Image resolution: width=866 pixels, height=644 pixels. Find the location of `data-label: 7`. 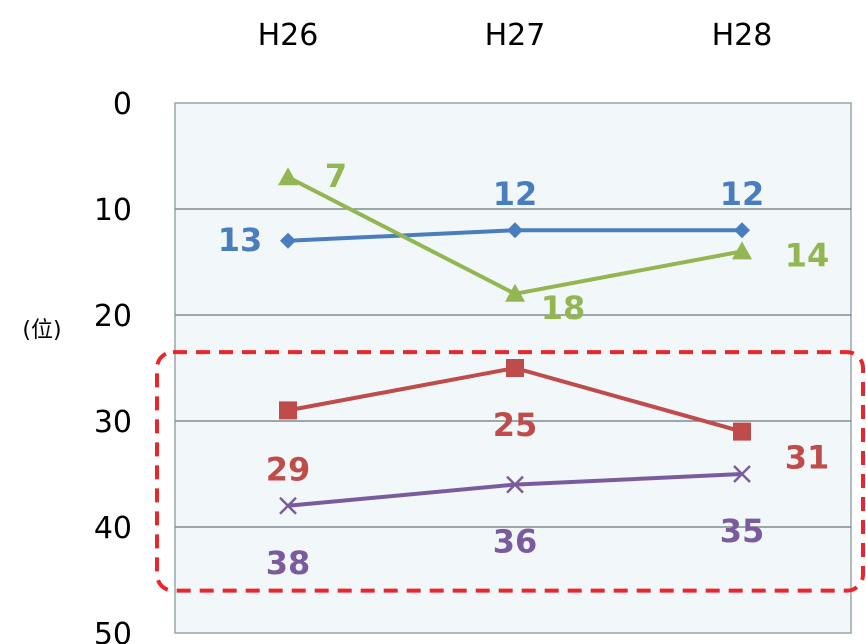

data-label: 7 is located at coordinates (336, 176).